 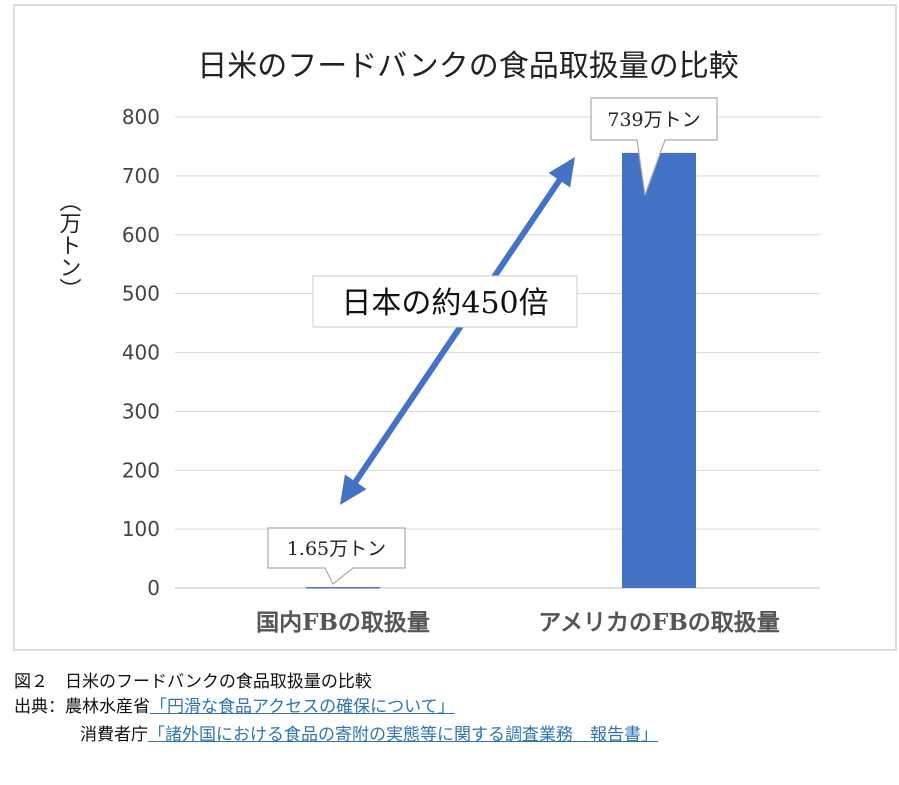 I want to click on y-axis-label: （万トン）, so click(x=69, y=245).